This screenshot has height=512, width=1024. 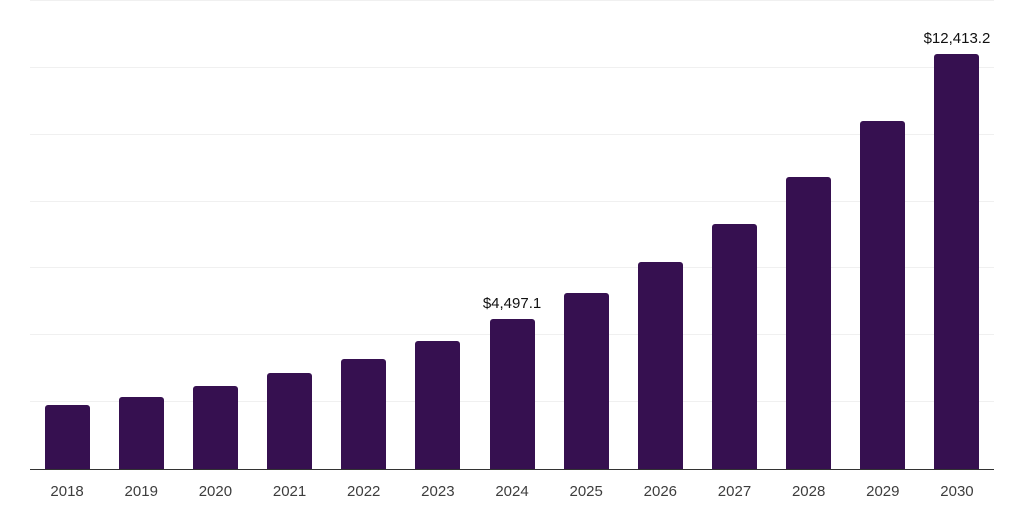 What do you see at coordinates (215, 427) in the screenshot?
I see `bar-2020` at bounding box center [215, 427].